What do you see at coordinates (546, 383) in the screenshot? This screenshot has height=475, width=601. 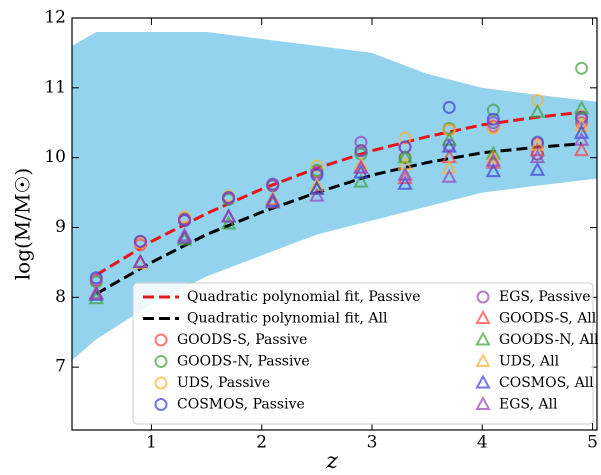 I see `legend-label: COSMOS, All` at bounding box center [546, 383].